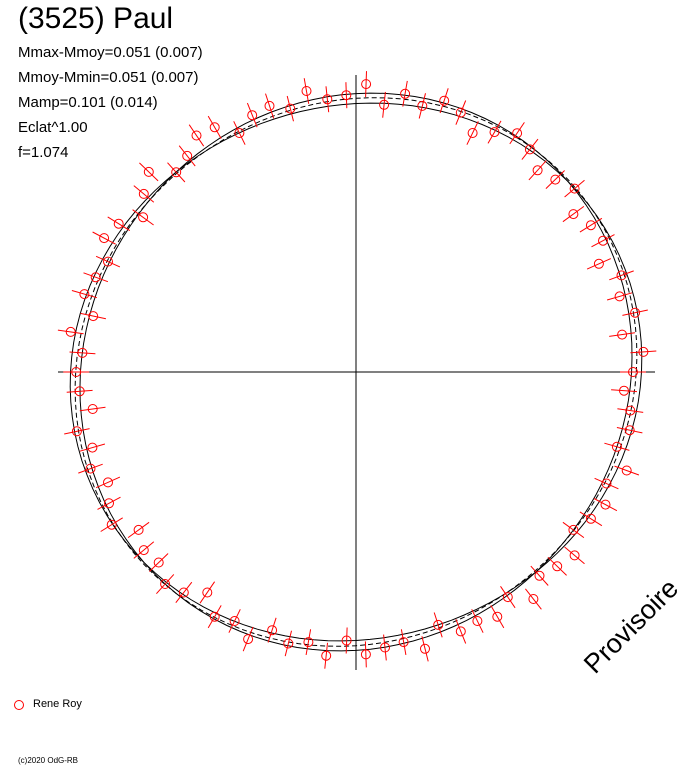  Describe the element at coordinates (96, 18) in the screenshot. I see `chart-title: (3525) Paul` at that location.